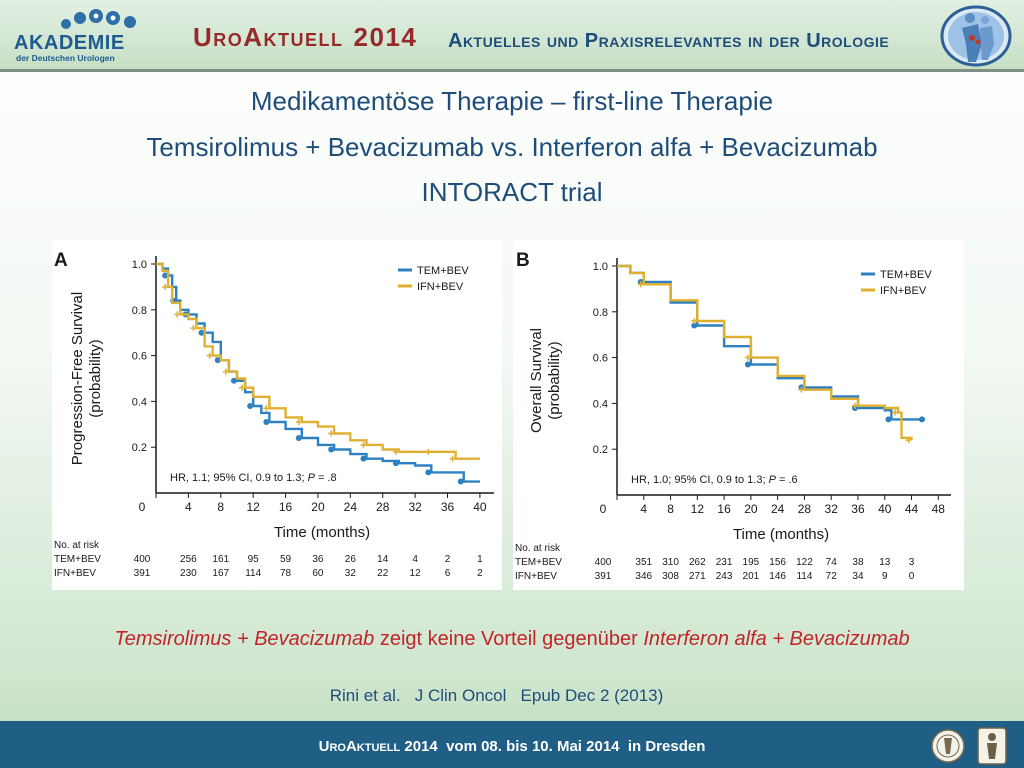 Image resolution: width=1024 pixels, height=768 pixels. What do you see at coordinates (600, 404) in the screenshot?
I see `y-tick-label: 0.4` at bounding box center [600, 404].